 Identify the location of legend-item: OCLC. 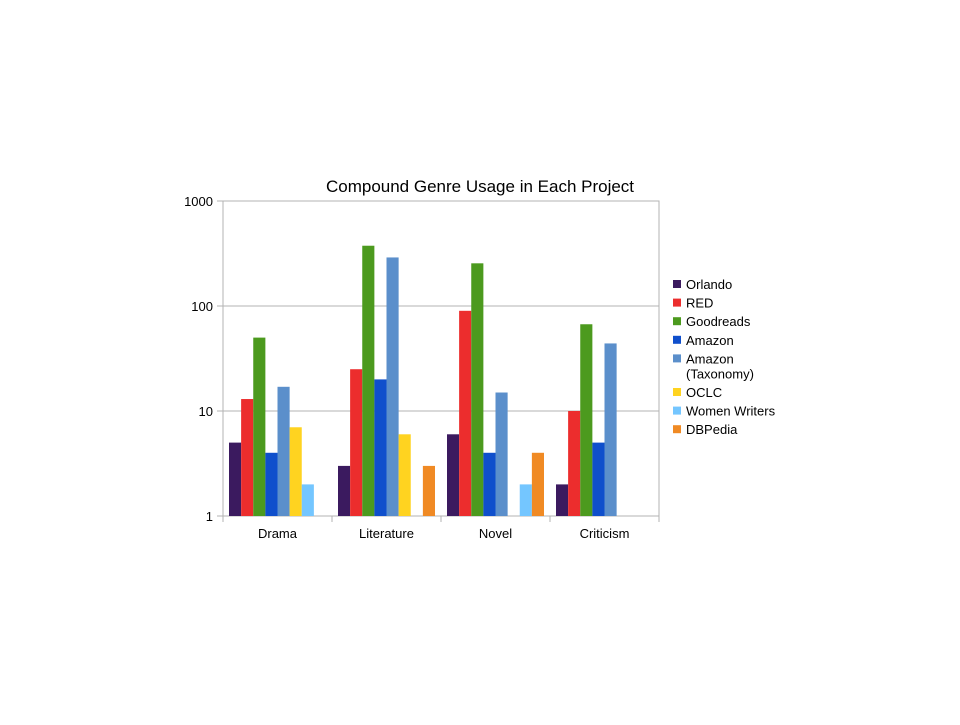
(697, 392).